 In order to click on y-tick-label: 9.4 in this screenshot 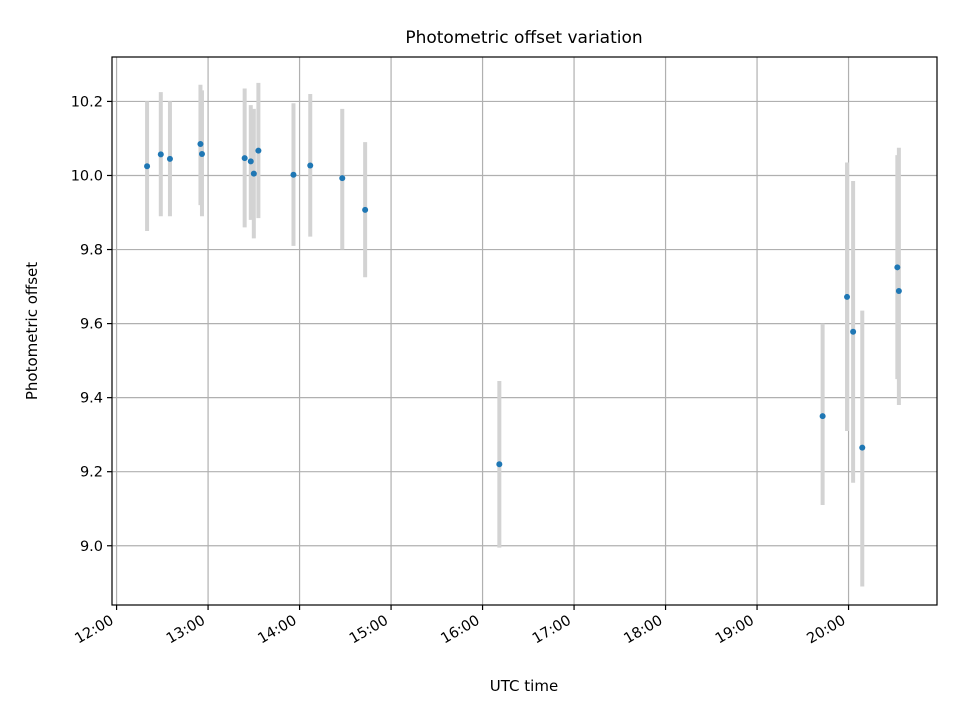, I will do `click(91, 399)`.